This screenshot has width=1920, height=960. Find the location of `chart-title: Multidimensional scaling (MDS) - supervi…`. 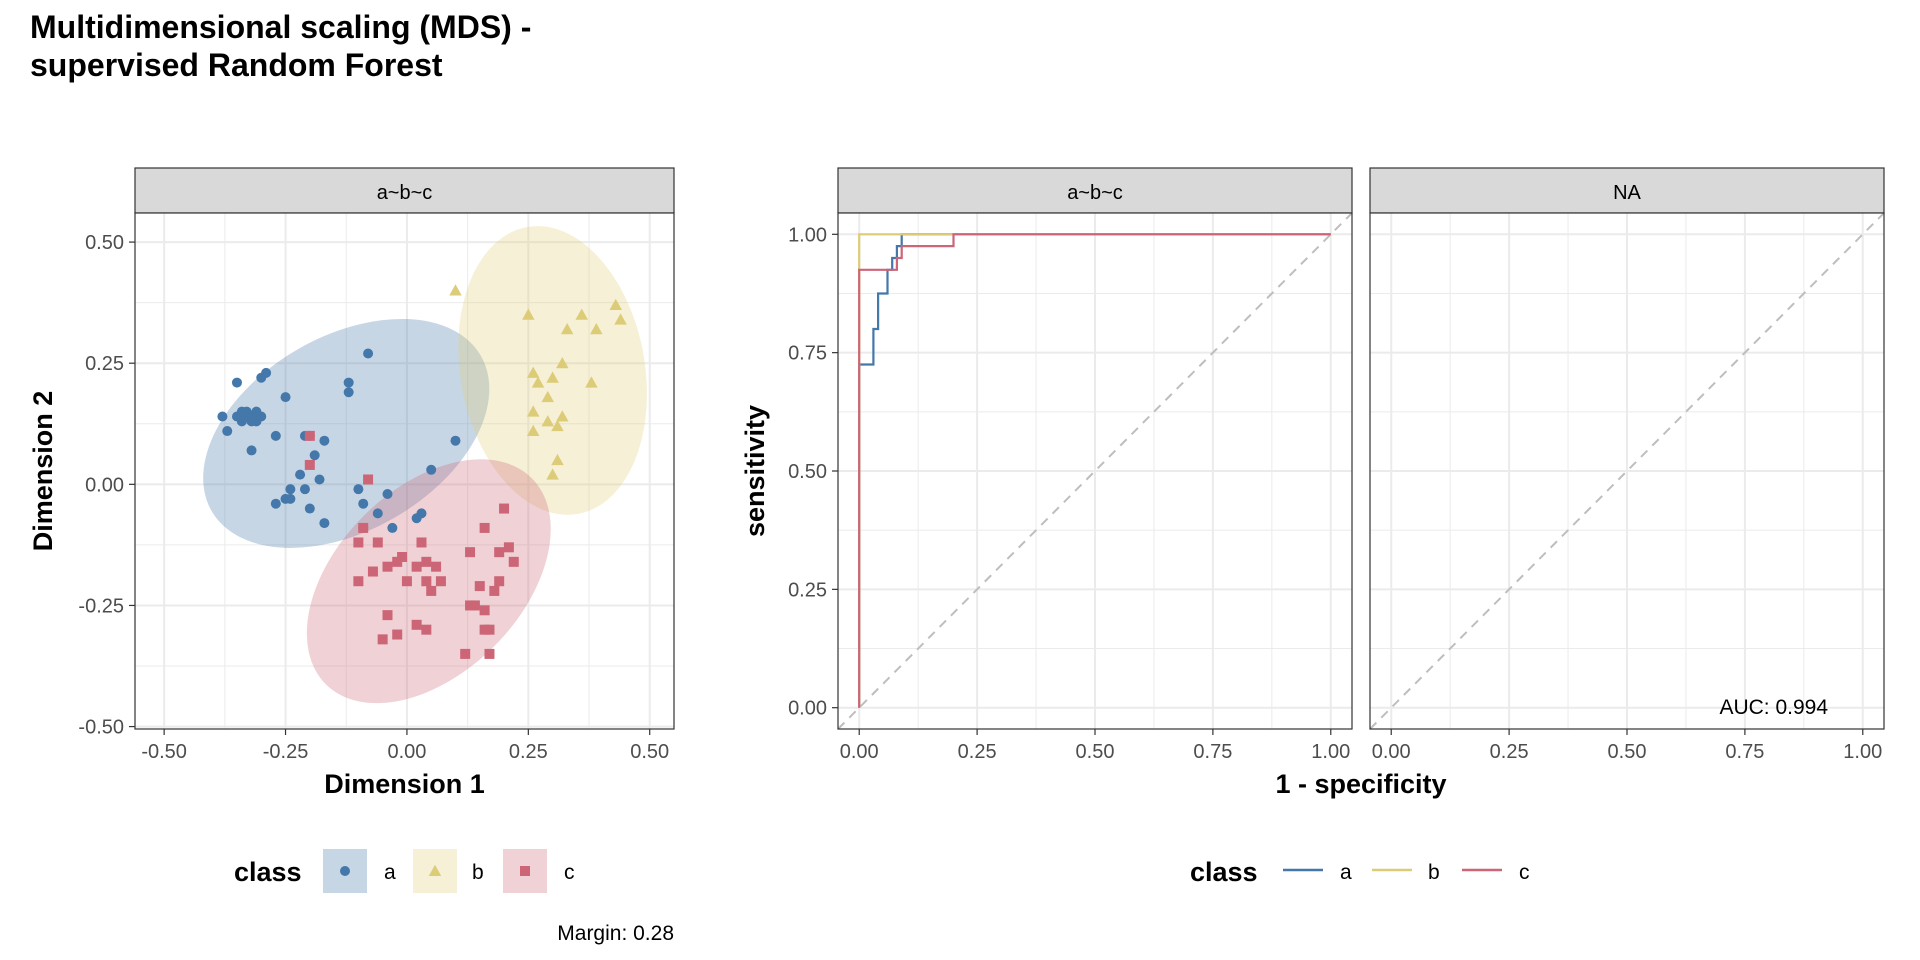

chart-title: Multidimensional scaling (MDS) - supervi… is located at coordinates (281, 46).